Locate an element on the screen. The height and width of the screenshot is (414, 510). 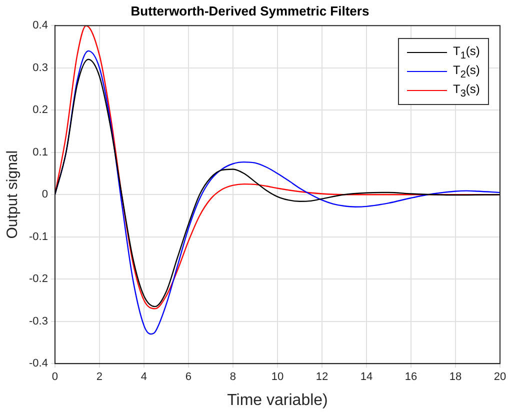
y-tick-label: 0 is located at coordinates (45, 194).